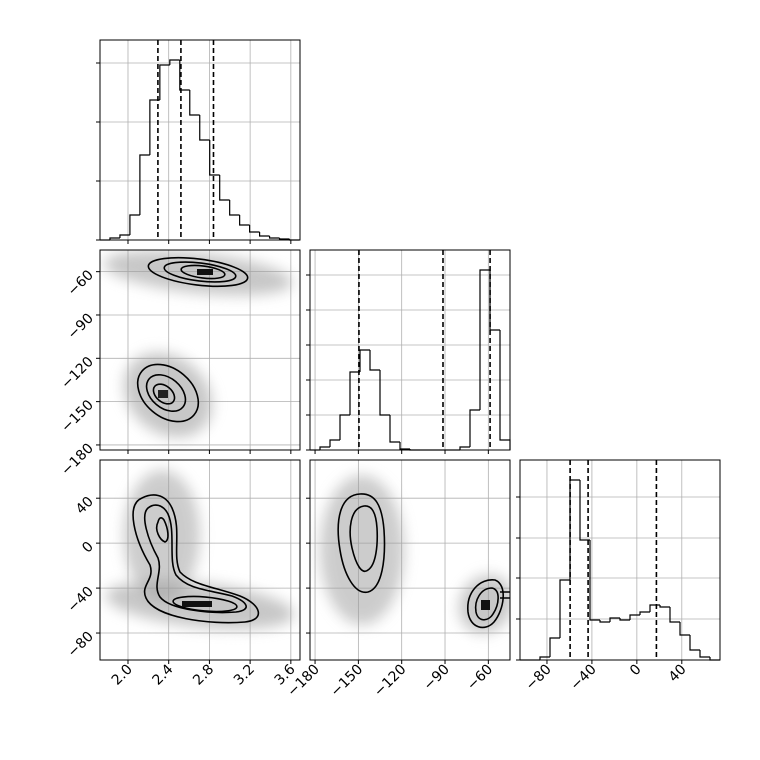  I want to click on y-tick-label: −90, so click(81, 326).